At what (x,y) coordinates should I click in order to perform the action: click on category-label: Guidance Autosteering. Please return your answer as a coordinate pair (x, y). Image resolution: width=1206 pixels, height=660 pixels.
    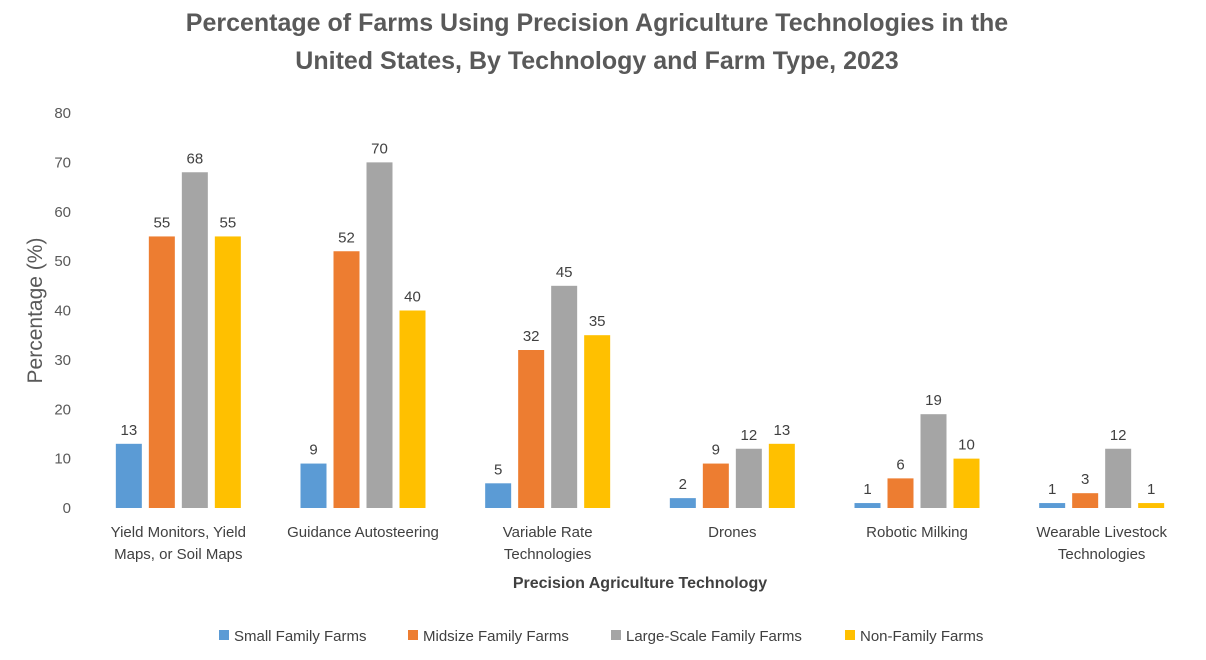
    Looking at the image, I should click on (363, 532).